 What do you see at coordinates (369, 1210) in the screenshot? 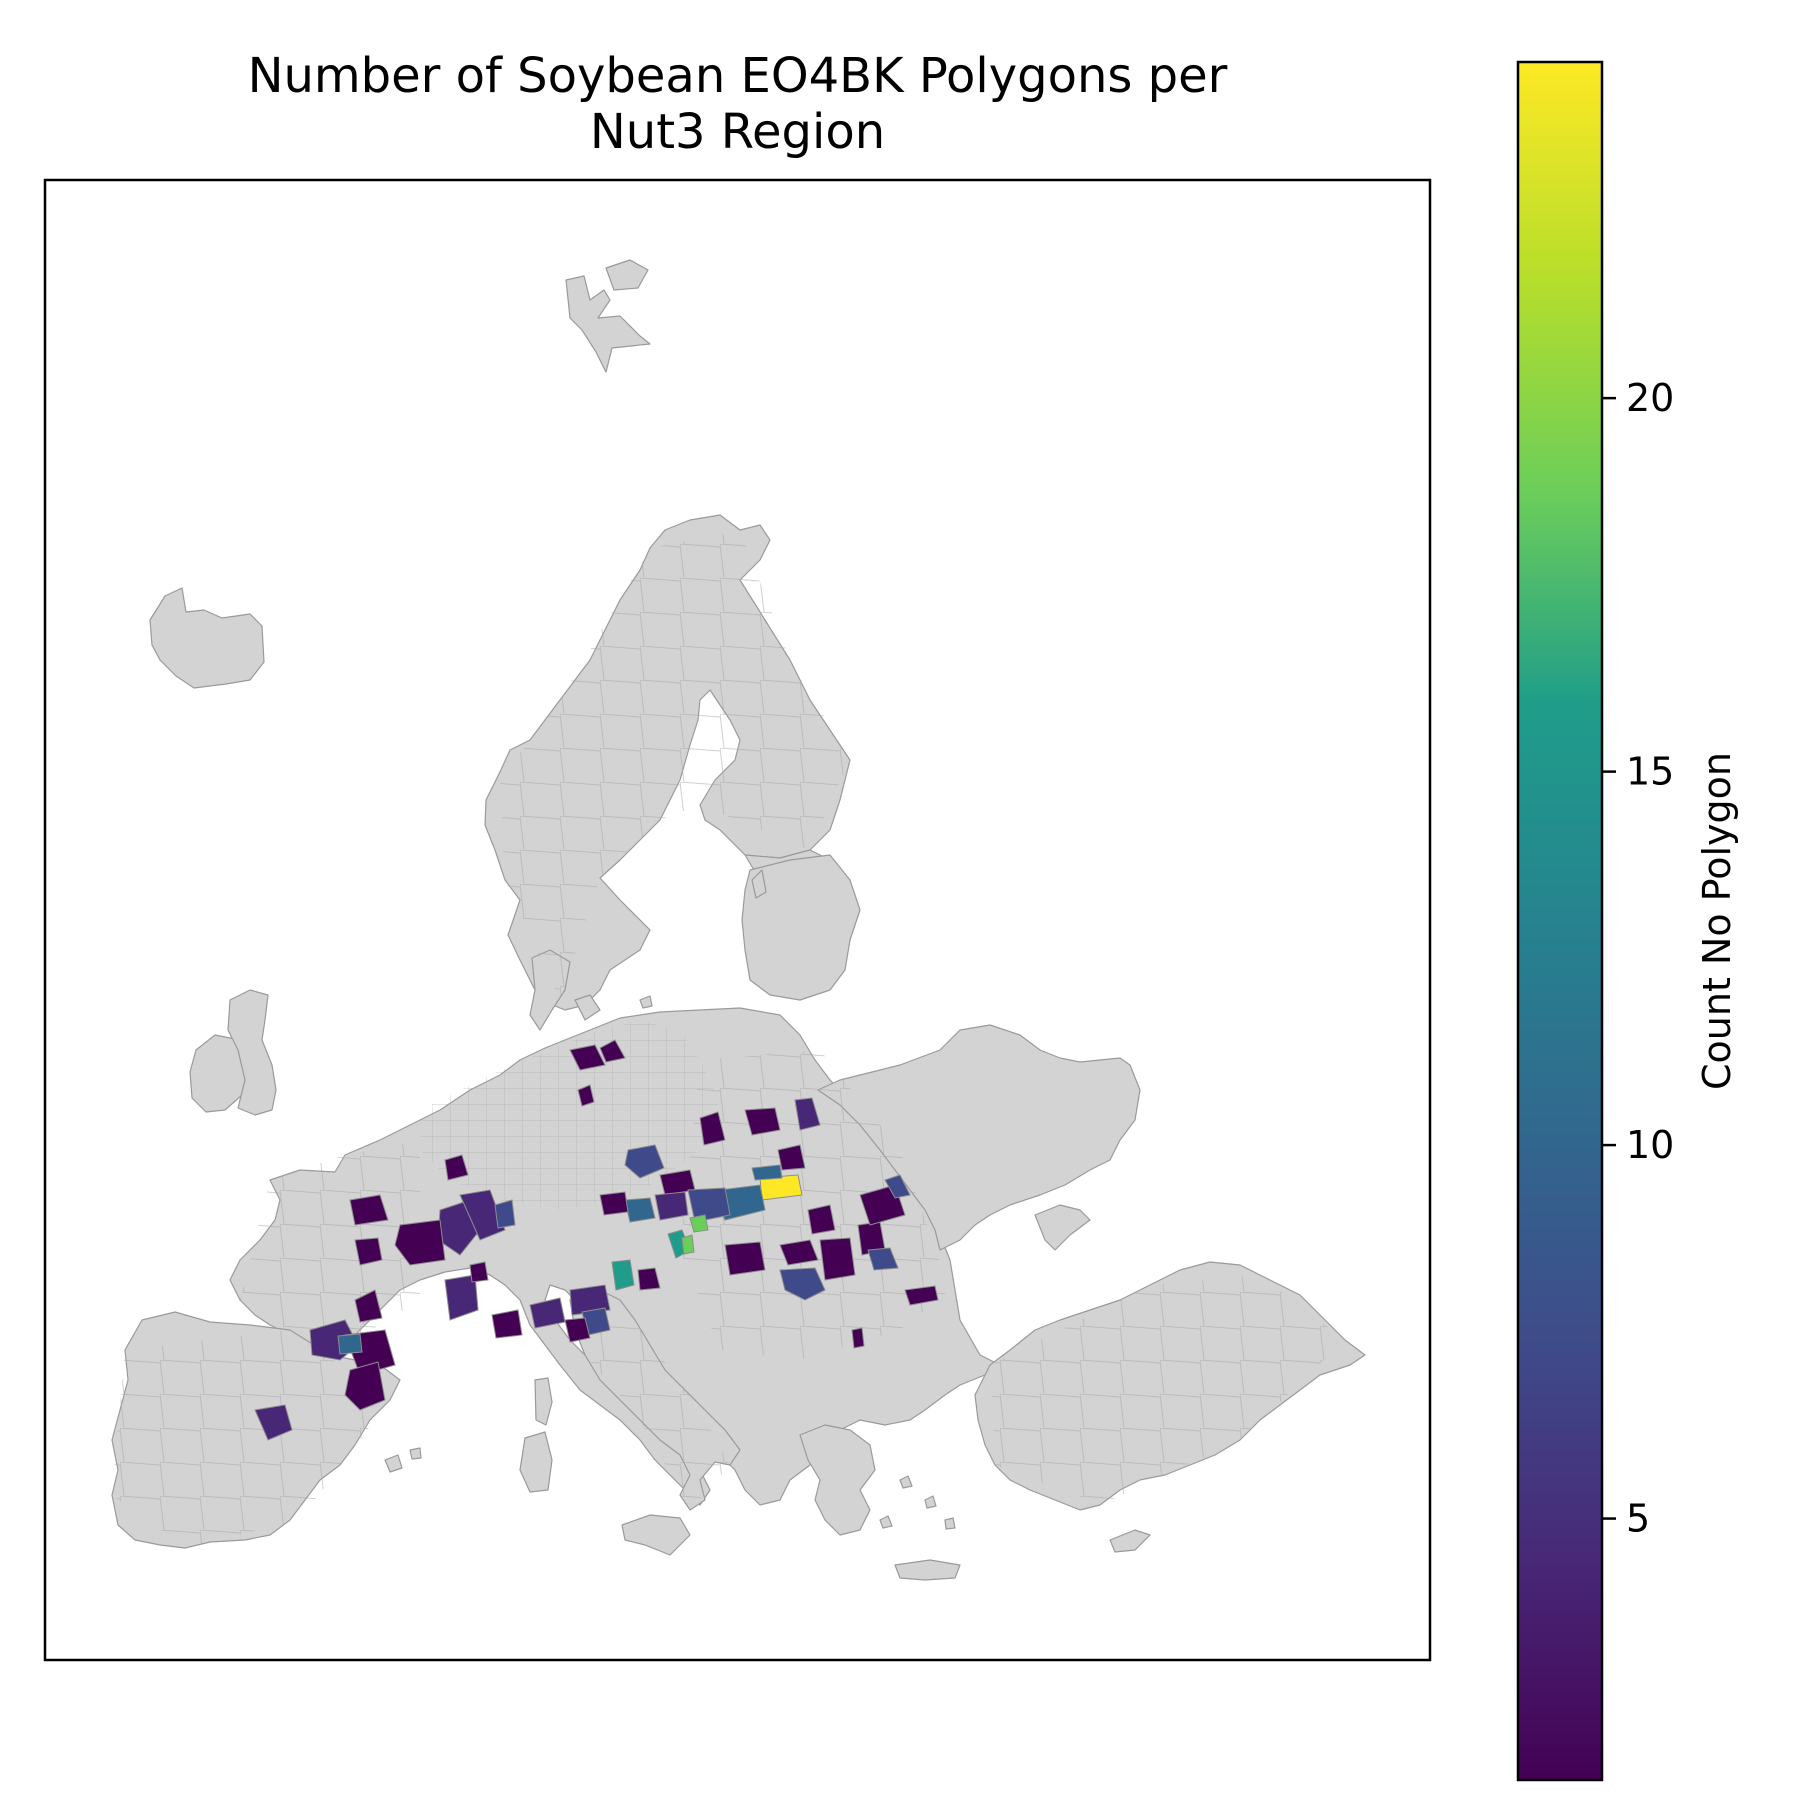
I see `region-france-west-a` at bounding box center [369, 1210].